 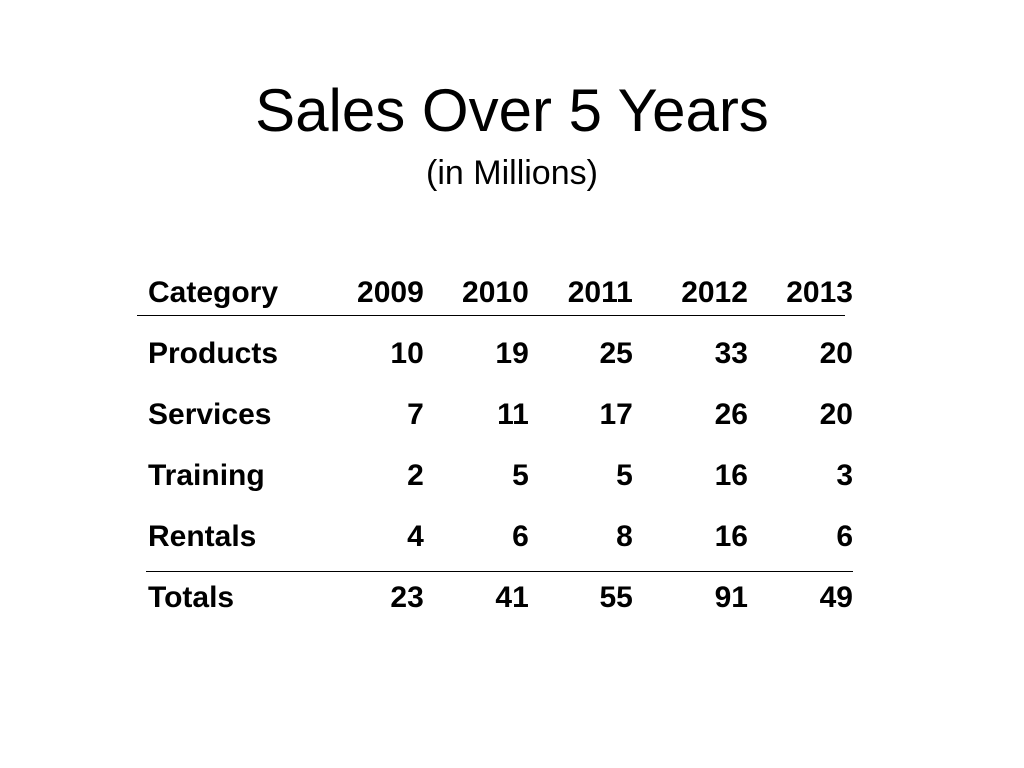 What do you see at coordinates (731, 414) in the screenshot?
I see `cell-value: 26` at bounding box center [731, 414].